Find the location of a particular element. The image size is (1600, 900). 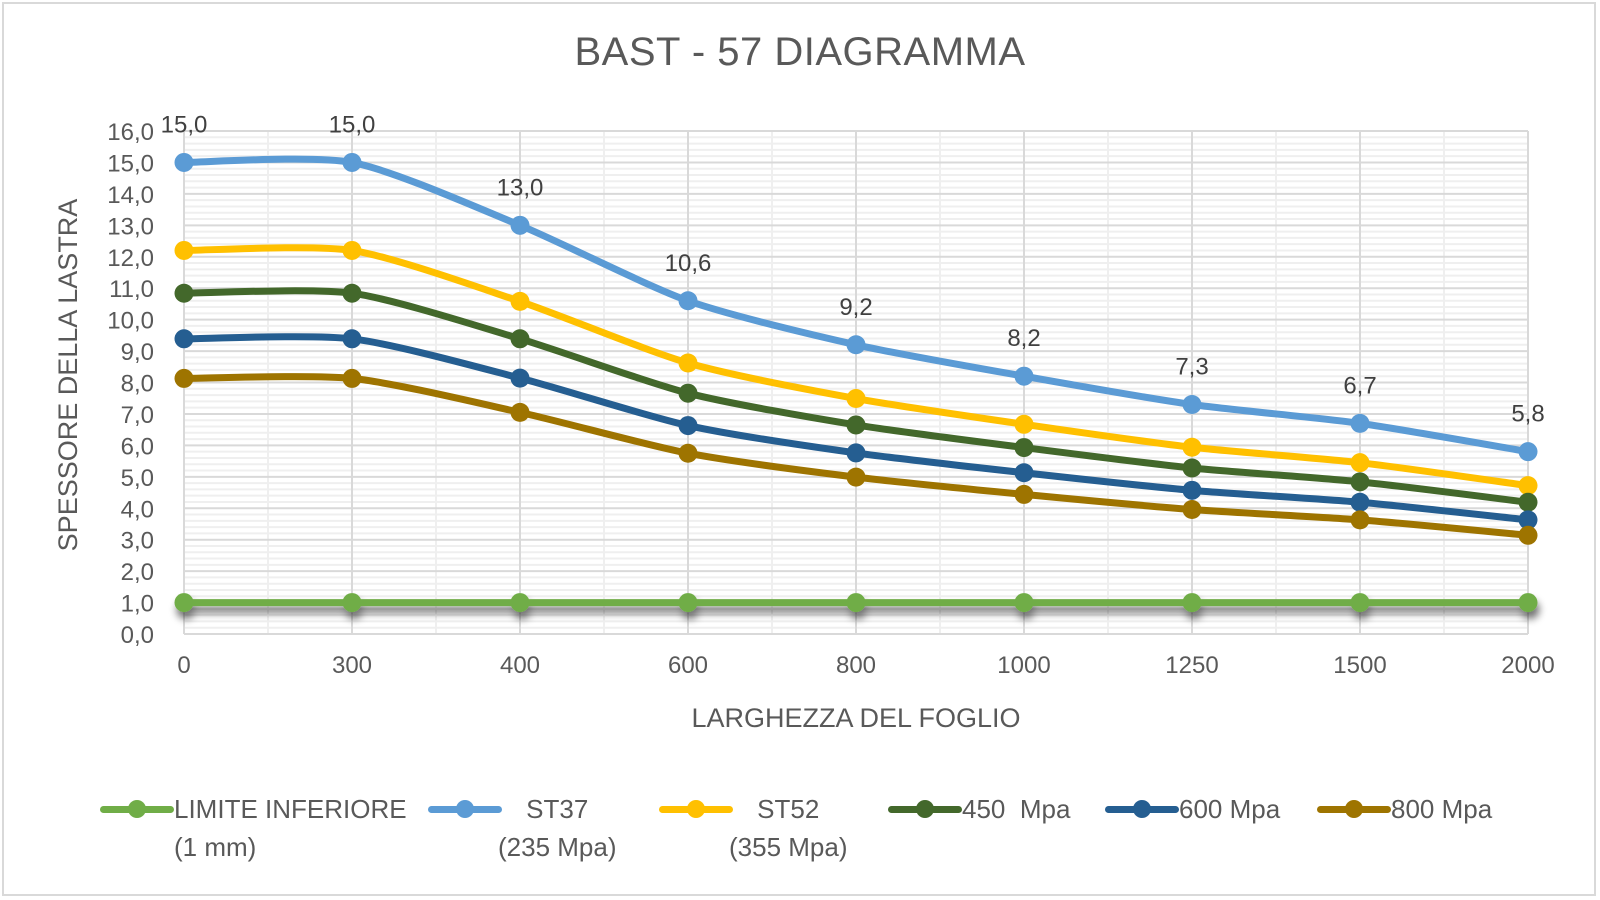

legend-item-st37: ST37 (235 Mpa) is located at coordinates (522, 828).